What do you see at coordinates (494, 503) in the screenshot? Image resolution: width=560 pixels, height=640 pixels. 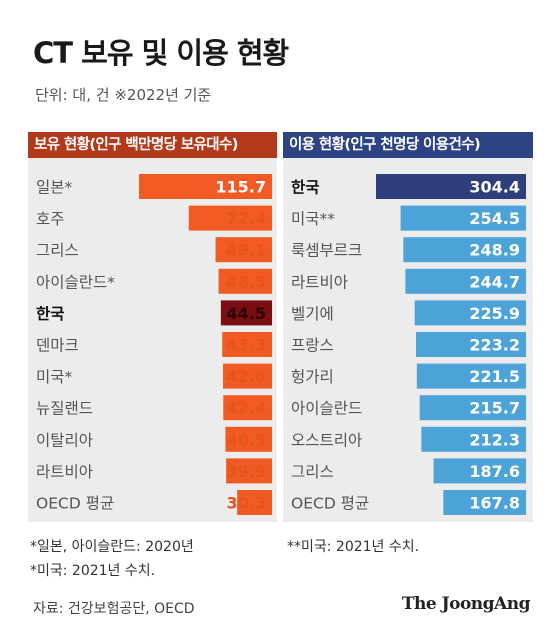 I see `value-label: 167.8` at bounding box center [494, 503].